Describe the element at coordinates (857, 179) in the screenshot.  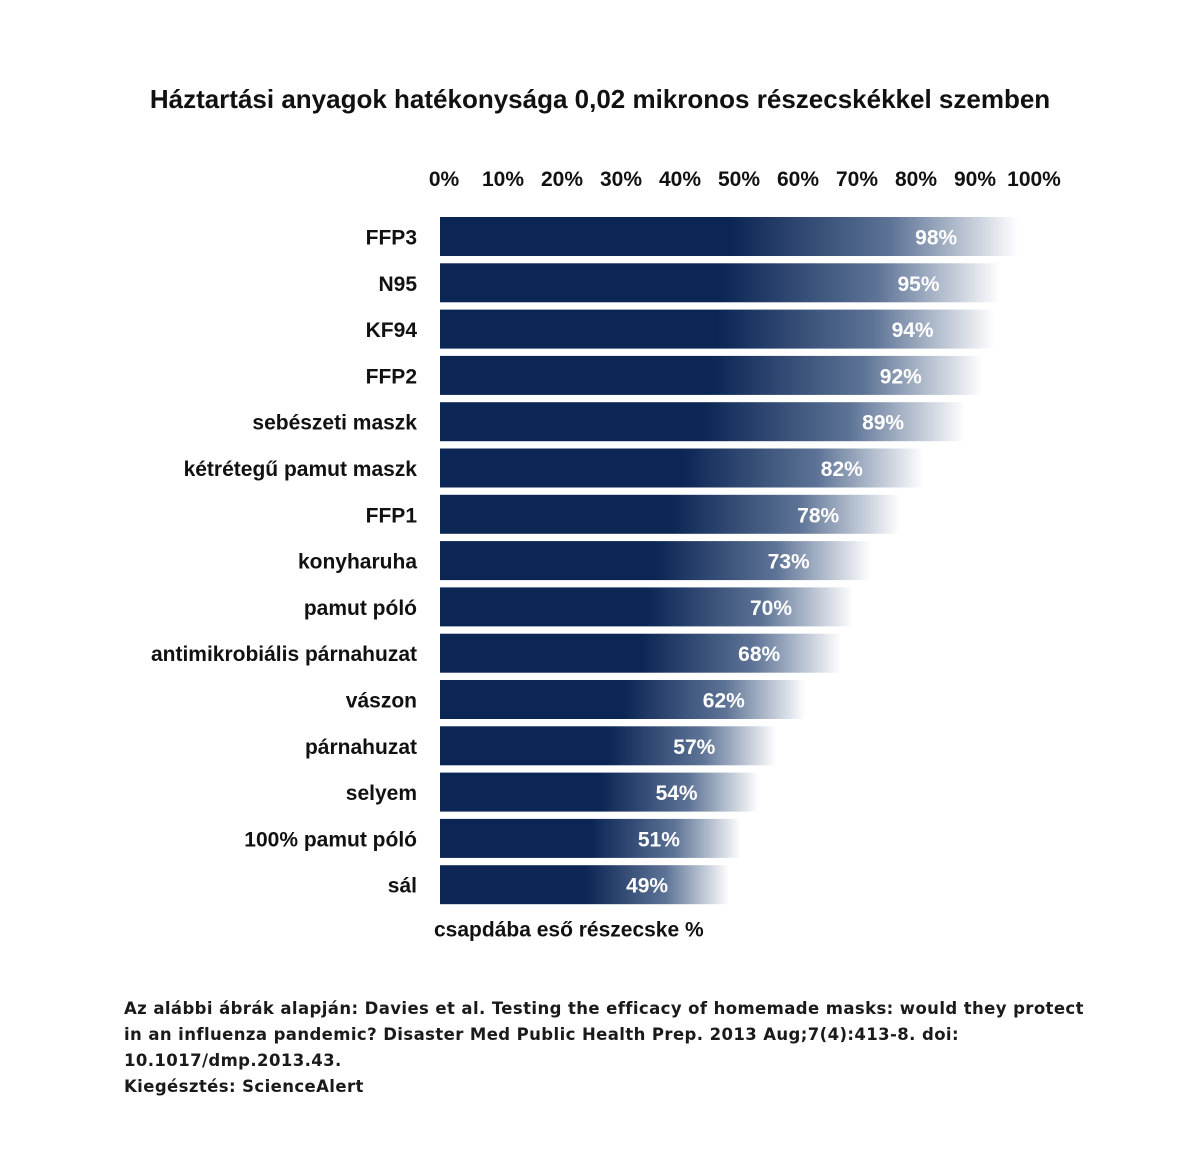
I see `x-tick-label: 70%` at that location.